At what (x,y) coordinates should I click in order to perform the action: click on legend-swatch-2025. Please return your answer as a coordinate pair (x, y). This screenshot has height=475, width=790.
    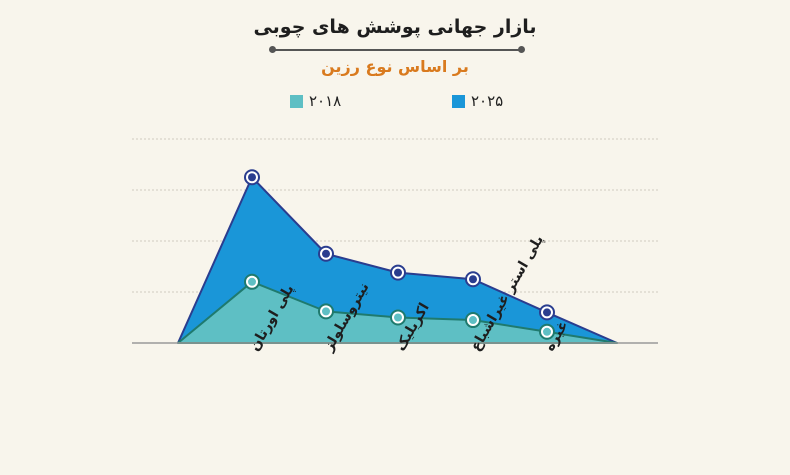
    Looking at the image, I should click on (458, 101).